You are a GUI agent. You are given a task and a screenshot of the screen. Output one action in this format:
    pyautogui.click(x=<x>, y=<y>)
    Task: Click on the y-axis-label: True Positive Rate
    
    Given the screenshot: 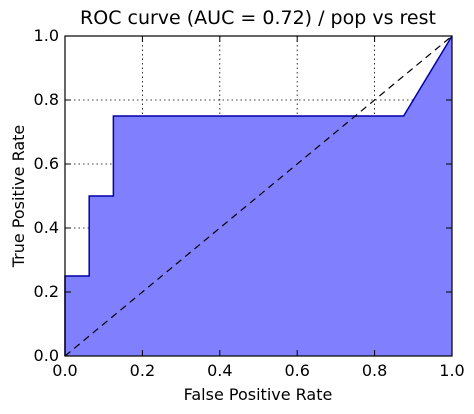 What is the action you would take?
    pyautogui.click(x=18, y=197)
    